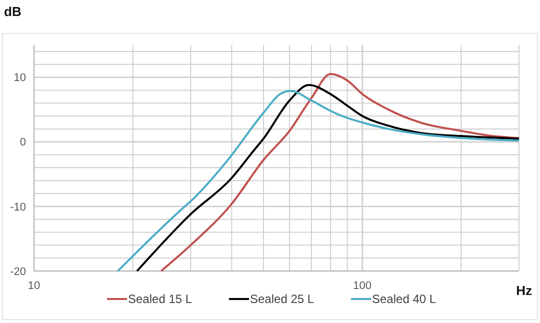  Describe the element at coordinates (404, 299) in the screenshot. I see `legend-label: Sealed 40 L` at that location.